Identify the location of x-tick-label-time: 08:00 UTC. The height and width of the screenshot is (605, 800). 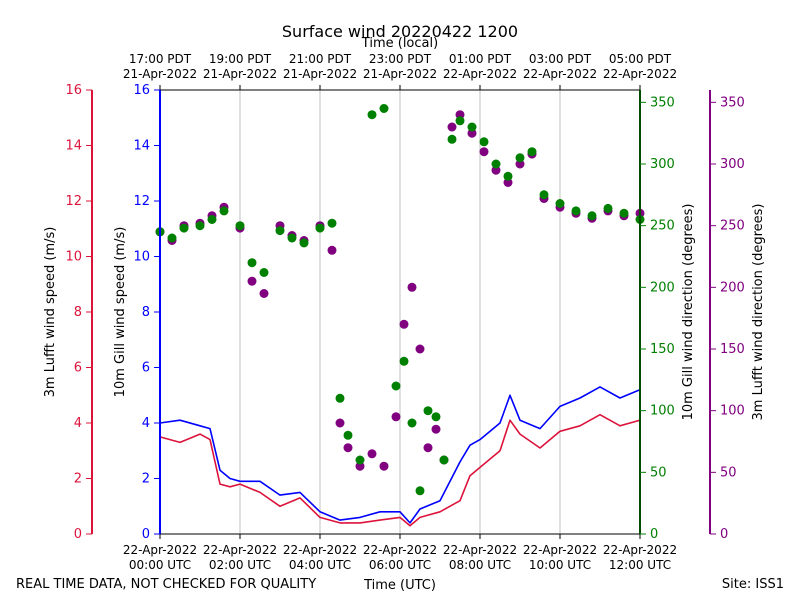
(480, 565).